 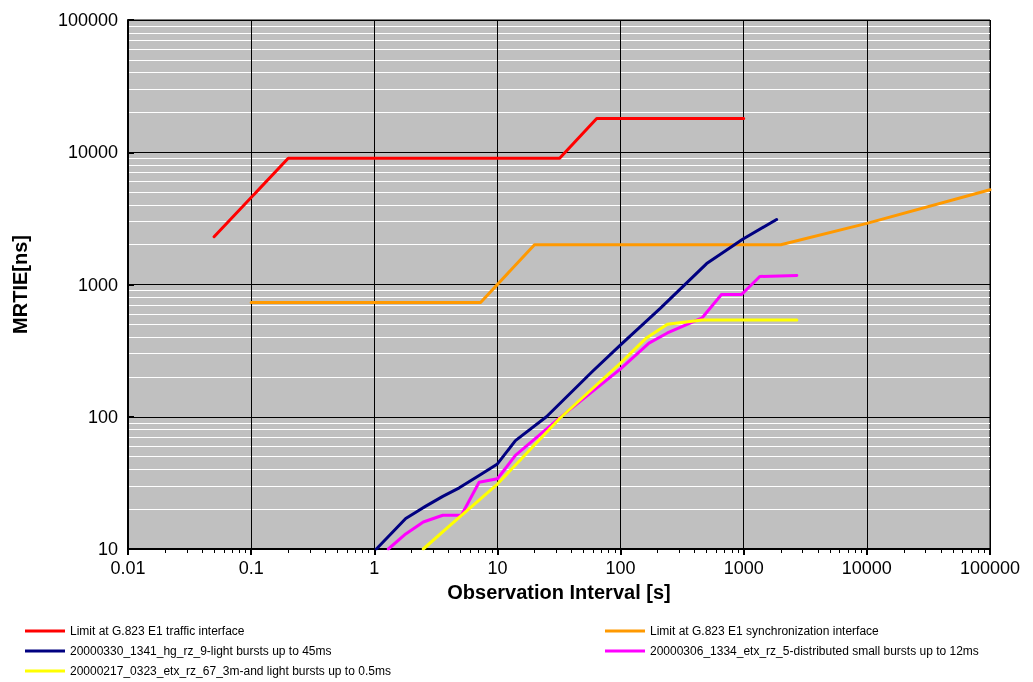 What do you see at coordinates (866, 568) in the screenshot?
I see `x-tick-label: 10000` at bounding box center [866, 568].